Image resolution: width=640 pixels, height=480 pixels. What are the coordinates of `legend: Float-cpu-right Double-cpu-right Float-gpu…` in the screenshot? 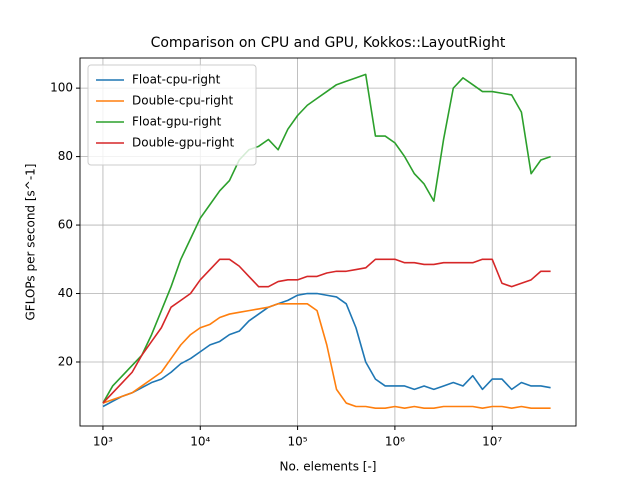 It's located at (172, 115).